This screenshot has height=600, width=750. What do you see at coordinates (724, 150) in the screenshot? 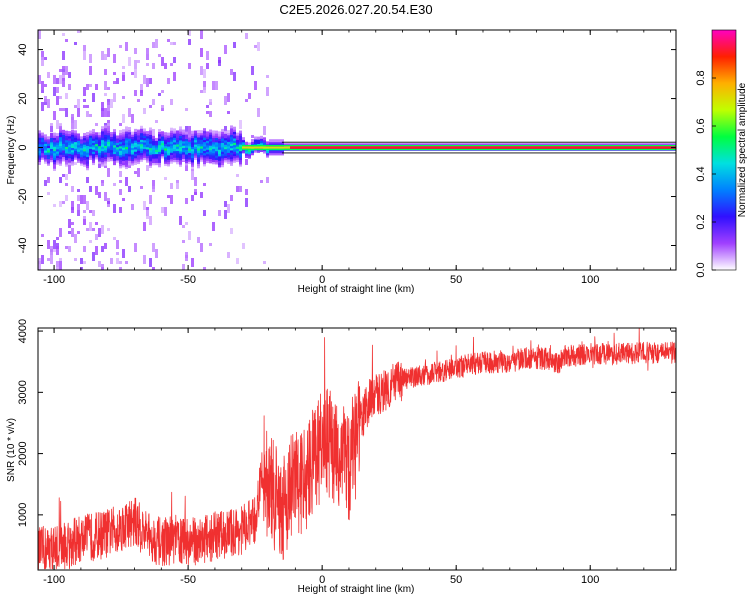
I see `colorbar-bar` at bounding box center [724, 150].